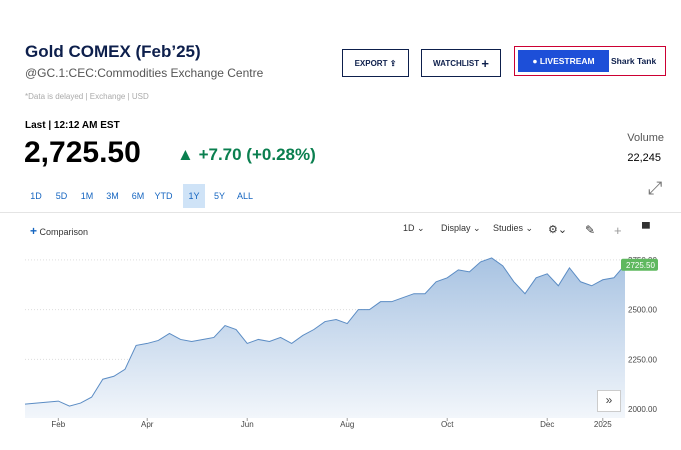 Image resolution: width=681 pixels, height=450 pixels. Describe the element at coordinates (87, 196) in the screenshot. I see `range-button: 1M` at that location.